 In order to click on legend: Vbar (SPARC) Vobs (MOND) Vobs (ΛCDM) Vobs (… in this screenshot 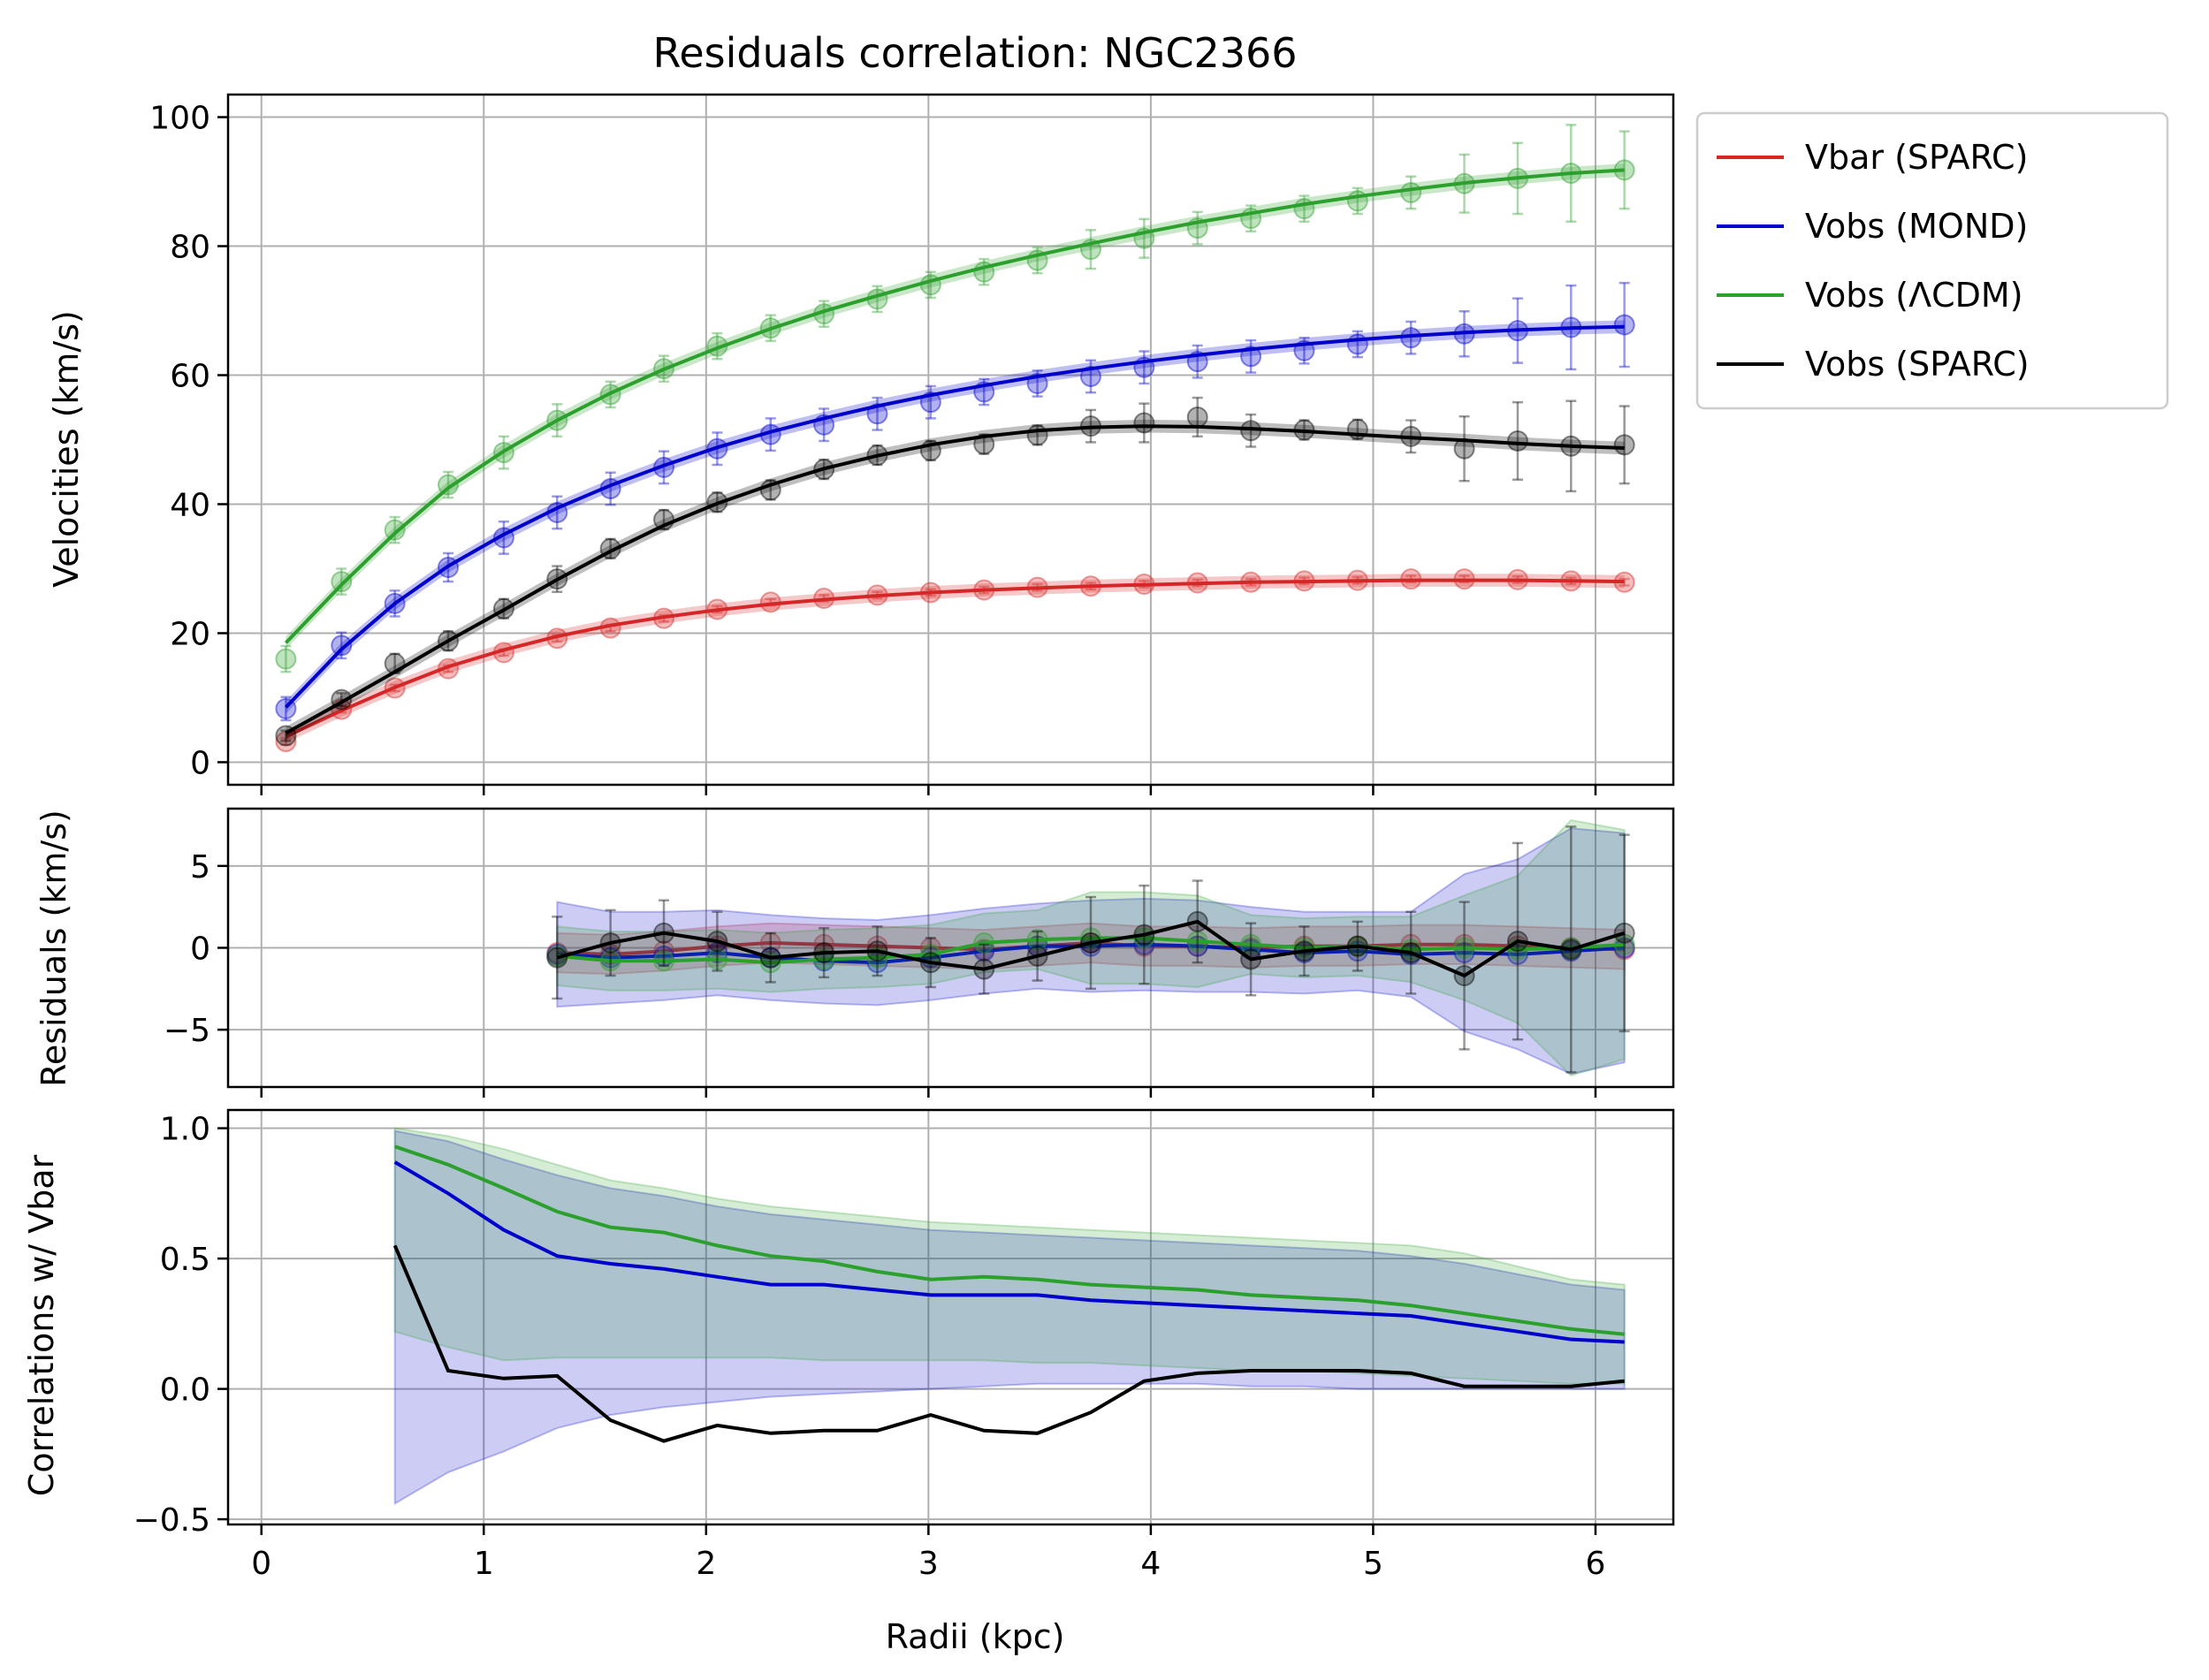, I will do `click(1932, 260)`.